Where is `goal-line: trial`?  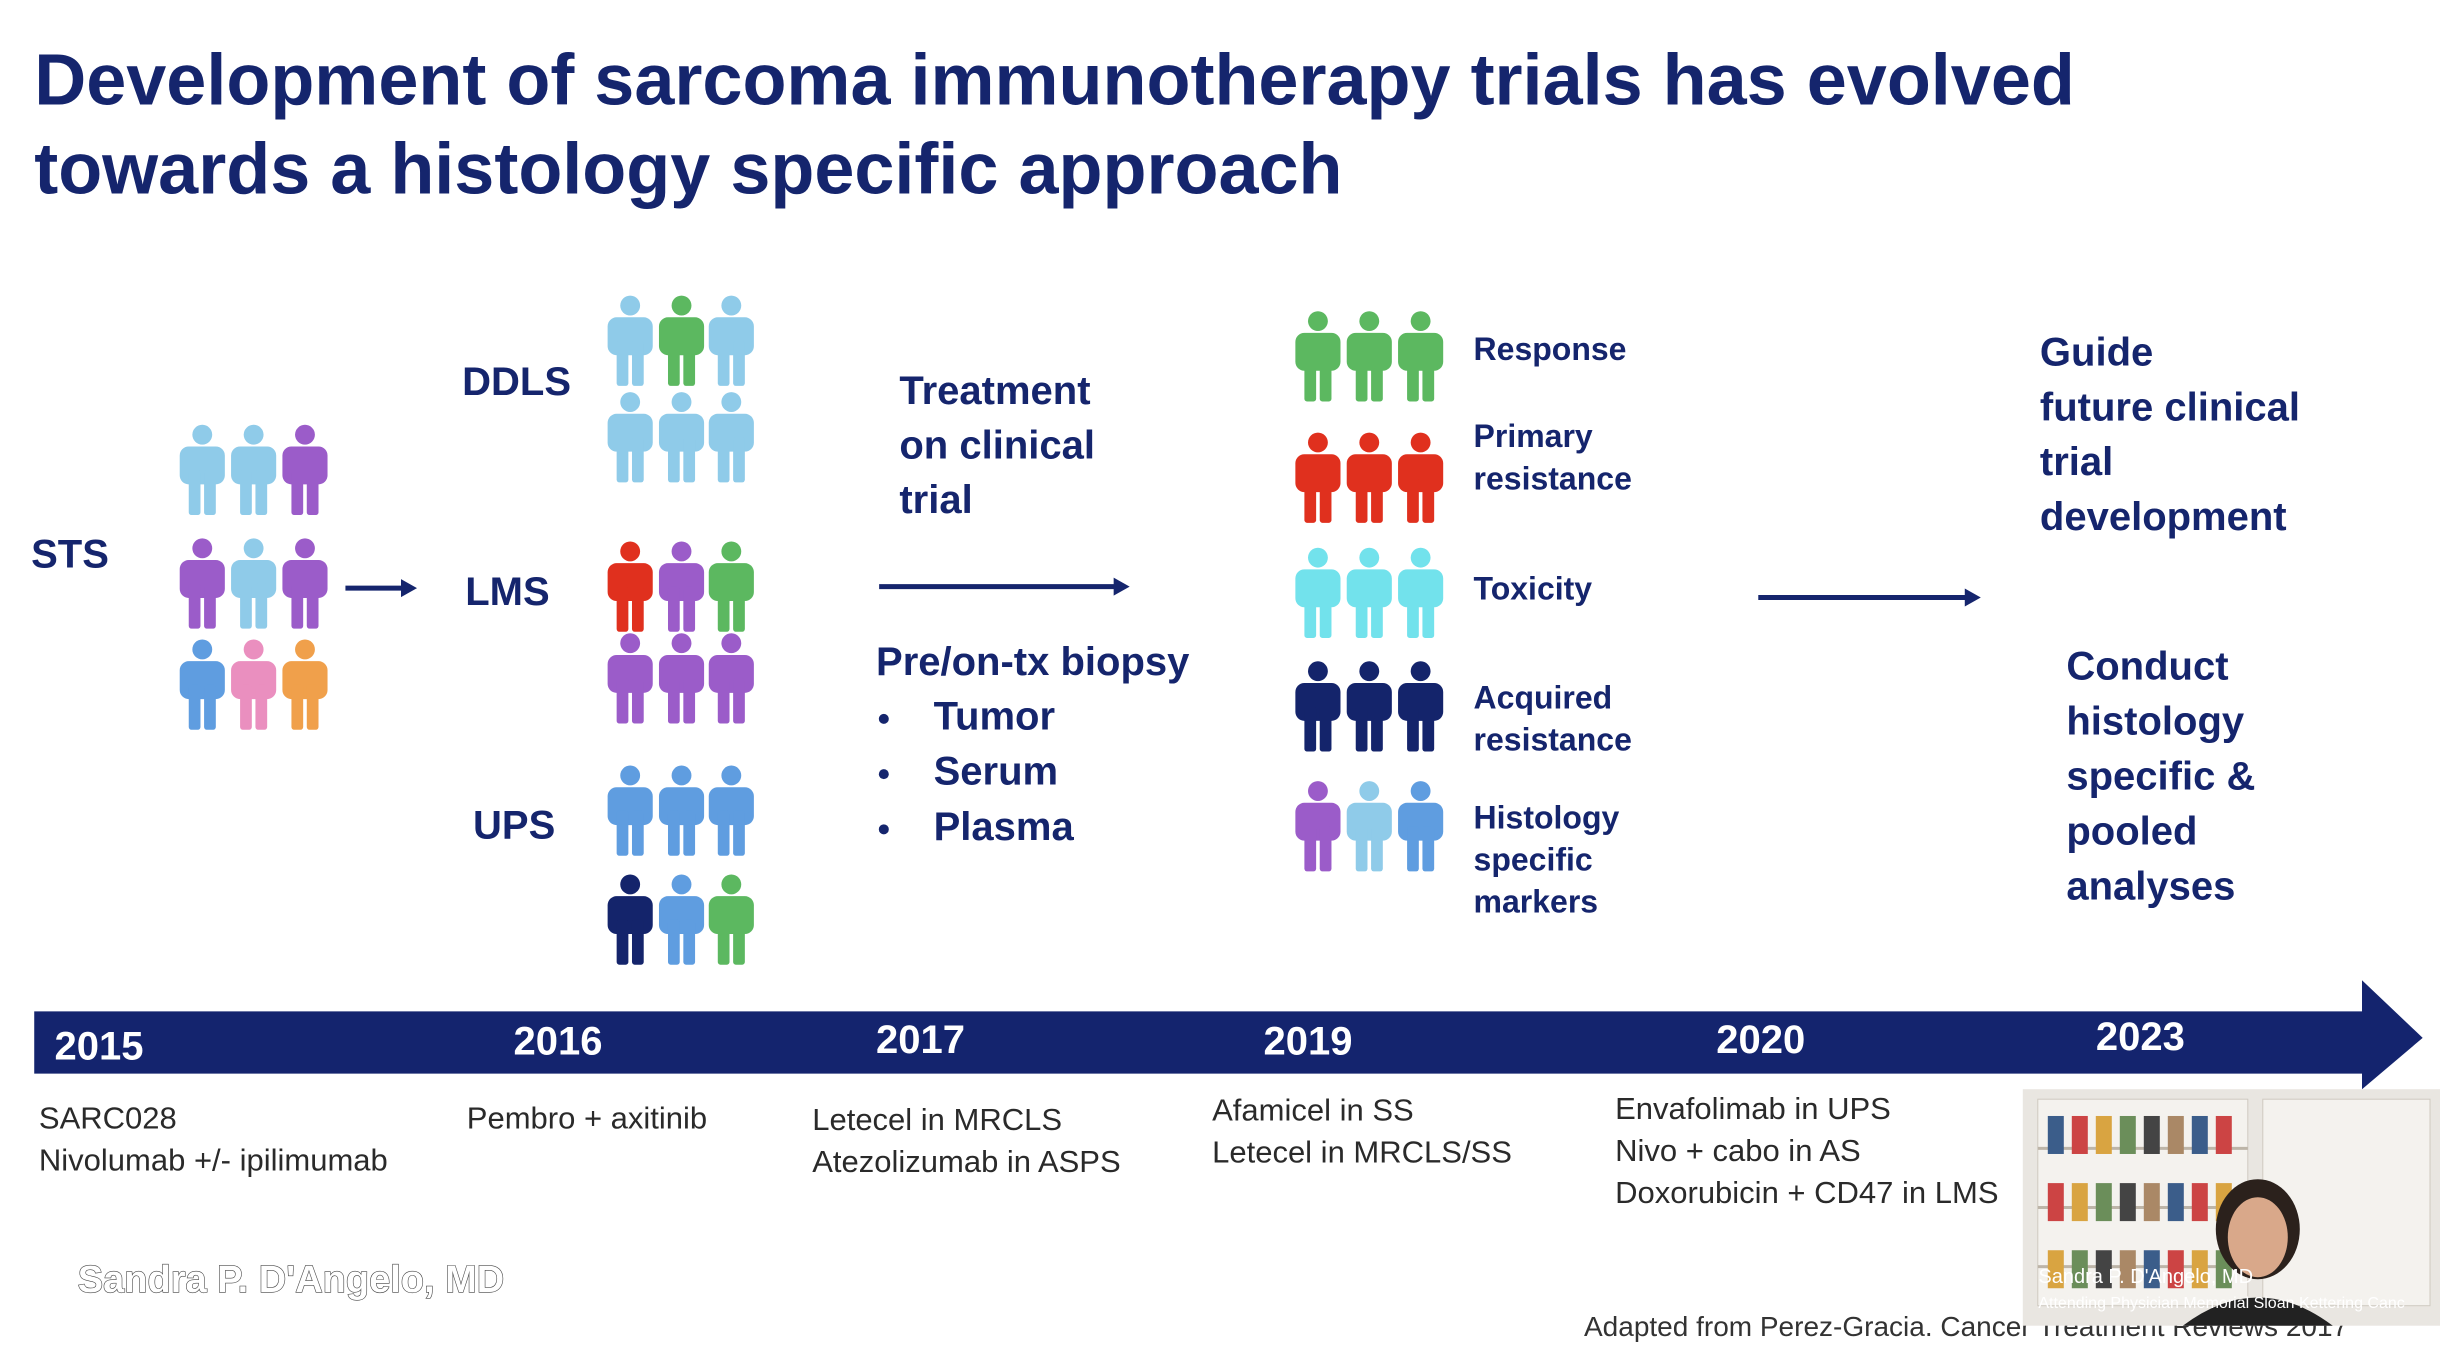
goal-line: trial is located at coordinates (2076, 462).